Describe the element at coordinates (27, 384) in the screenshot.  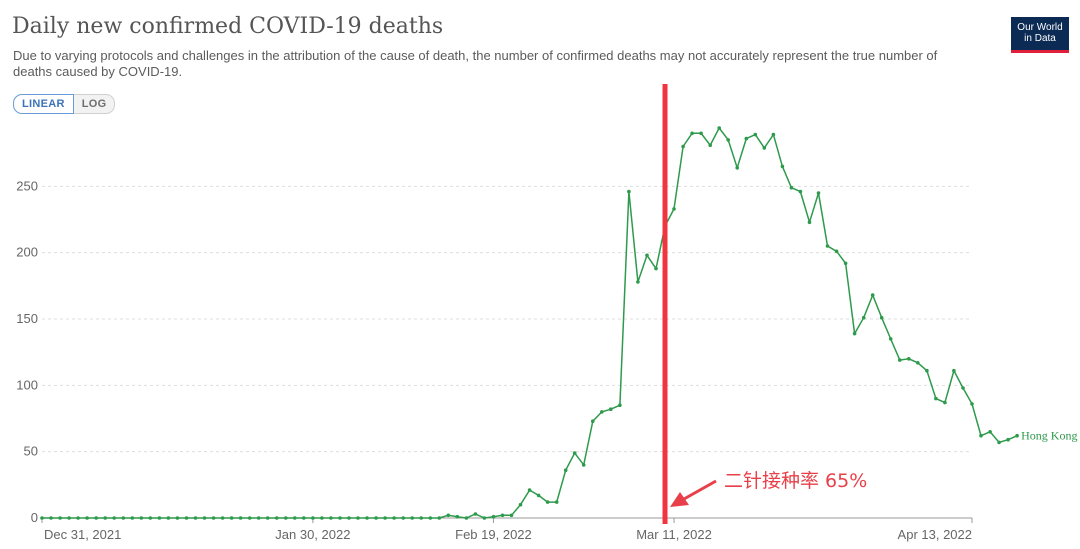
I see `y-tick-label: 100` at that location.